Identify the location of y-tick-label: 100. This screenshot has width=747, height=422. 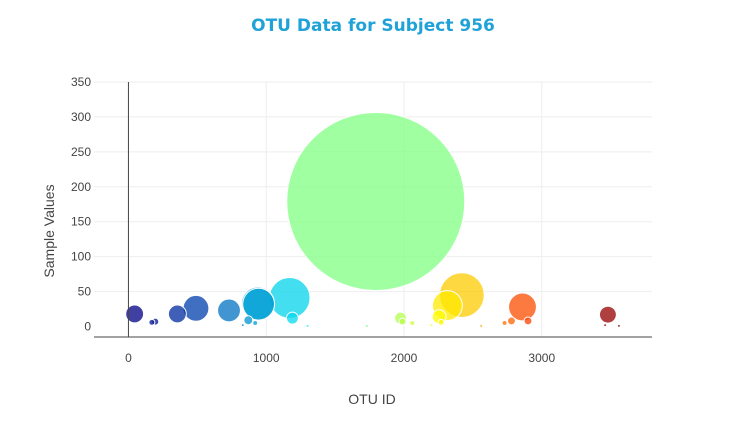
(81, 257).